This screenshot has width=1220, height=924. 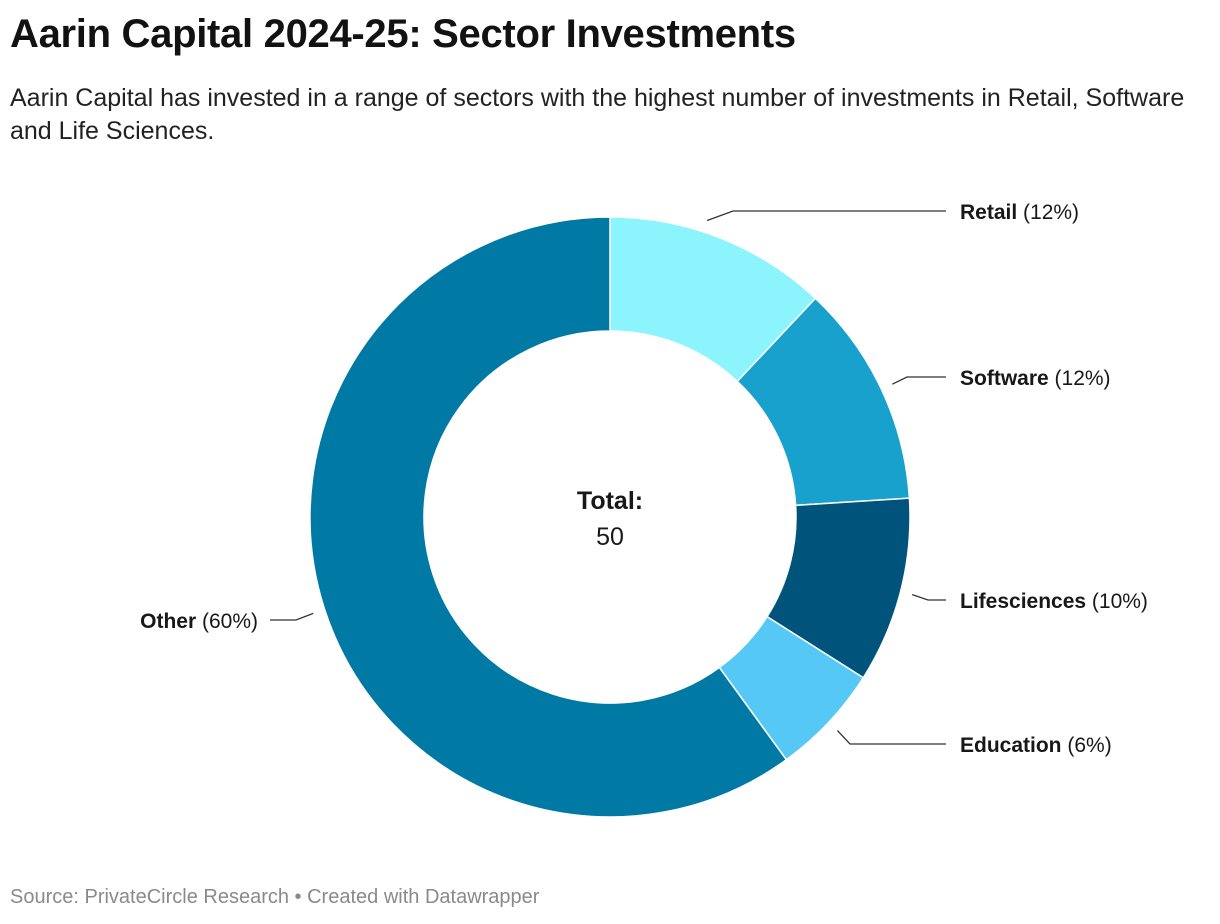 I want to click on leader-line-other, so click(x=292, y=616).